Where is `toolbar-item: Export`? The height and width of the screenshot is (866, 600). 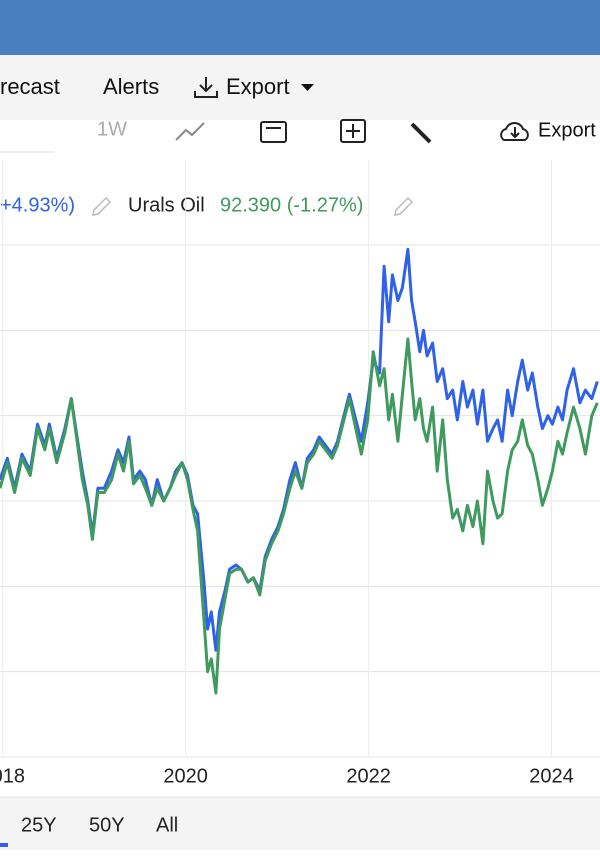 toolbar-item: Export is located at coordinates (567, 130).